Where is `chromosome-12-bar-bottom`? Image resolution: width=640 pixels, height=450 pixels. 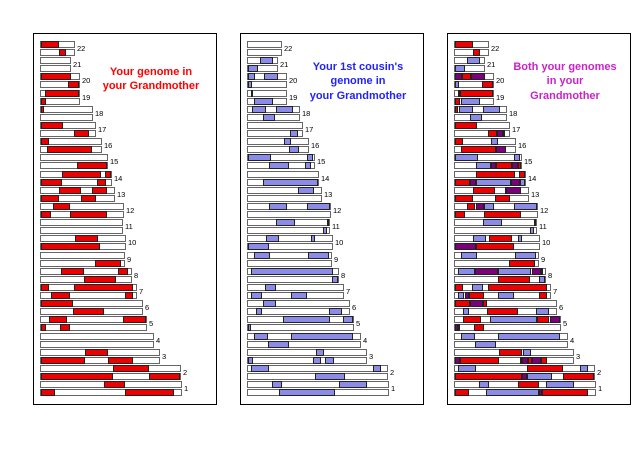 chromosome-12-bar-bottom is located at coordinates (496, 214).